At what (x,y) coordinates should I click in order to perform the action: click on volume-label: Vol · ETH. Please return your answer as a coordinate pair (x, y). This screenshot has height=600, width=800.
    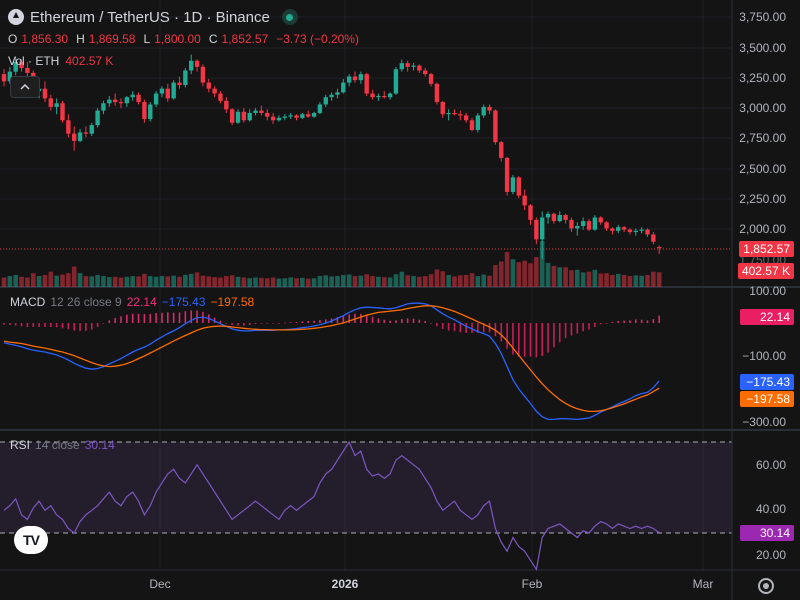
    Looking at the image, I should click on (34, 61).